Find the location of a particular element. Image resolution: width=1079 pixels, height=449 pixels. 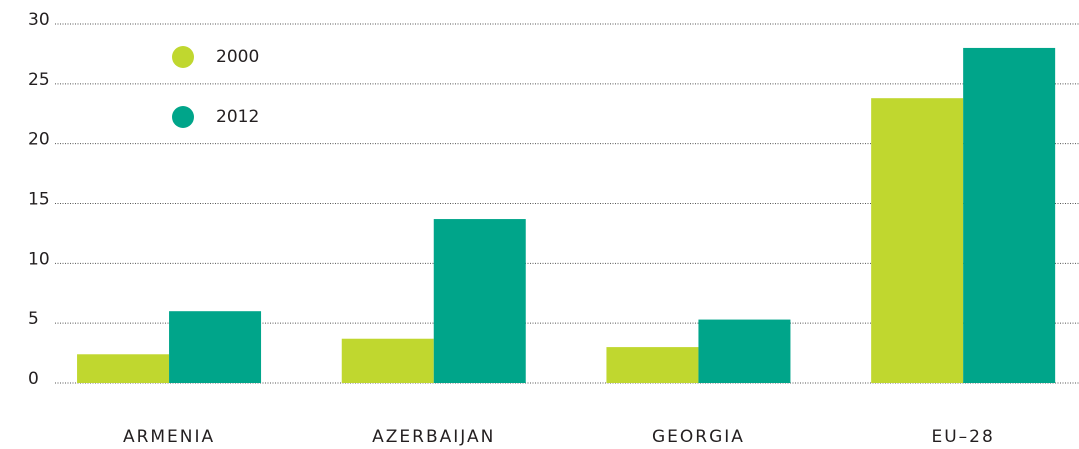

y-tick-label: 10 is located at coordinates (39, 259).